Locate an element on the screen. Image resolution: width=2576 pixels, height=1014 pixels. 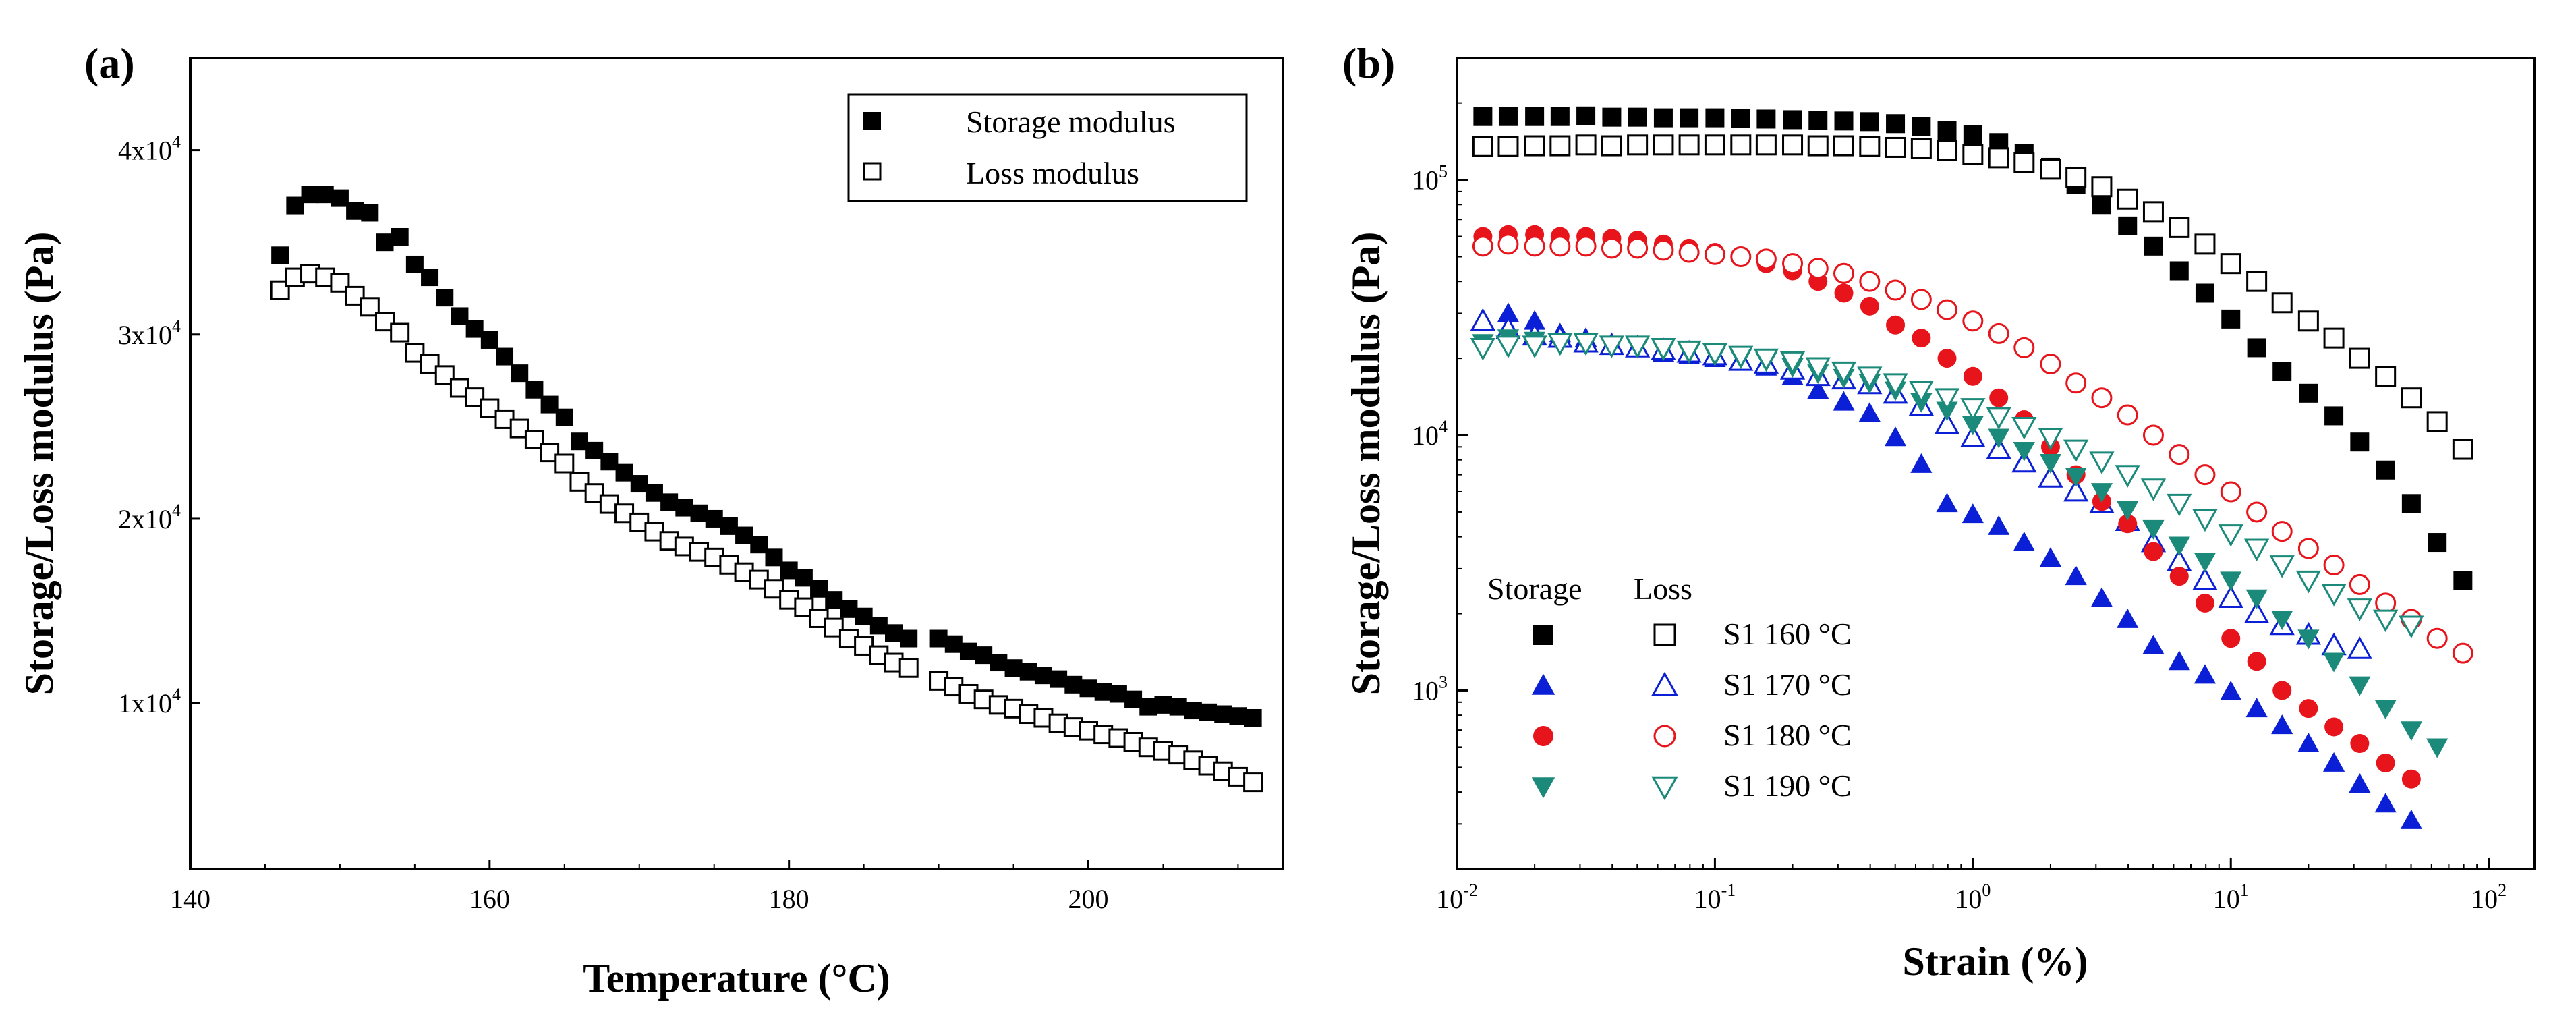
b-legend-marker-storage is located at coordinates (1543, 788).